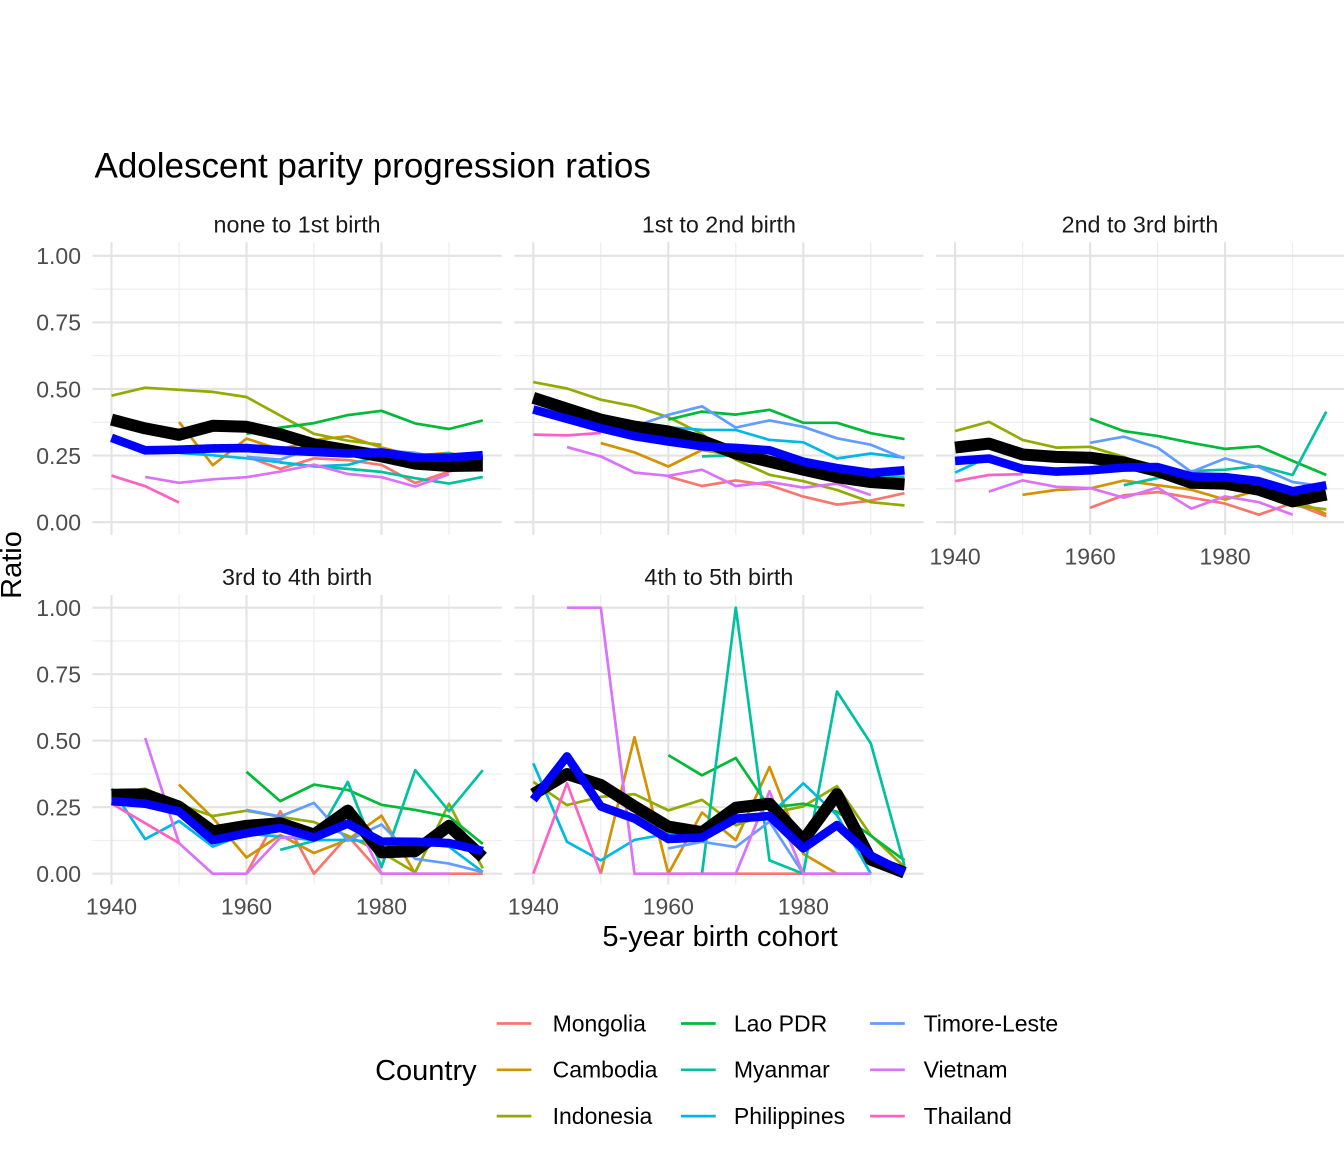 The width and height of the screenshot is (1344, 1152). What do you see at coordinates (719, 225) in the screenshot?
I see `svg-text: 1st to 2nd birth` at bounding box center [719, 225].